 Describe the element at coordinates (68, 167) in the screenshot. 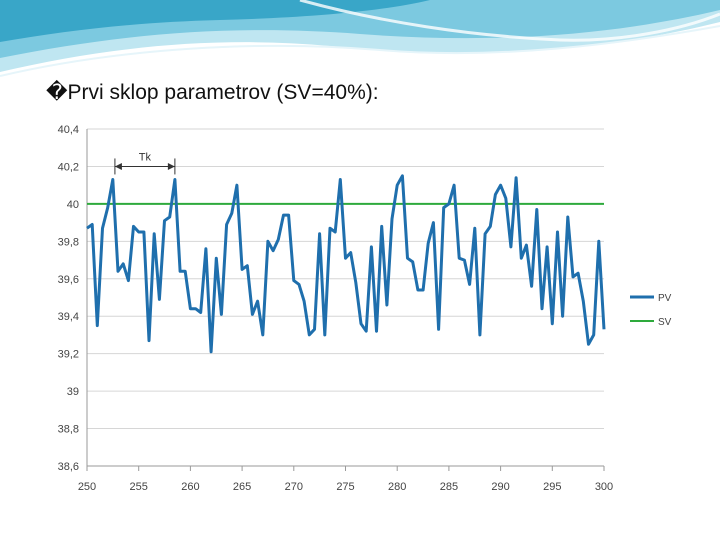

I see `y-tick-label: 40,2` at that location.